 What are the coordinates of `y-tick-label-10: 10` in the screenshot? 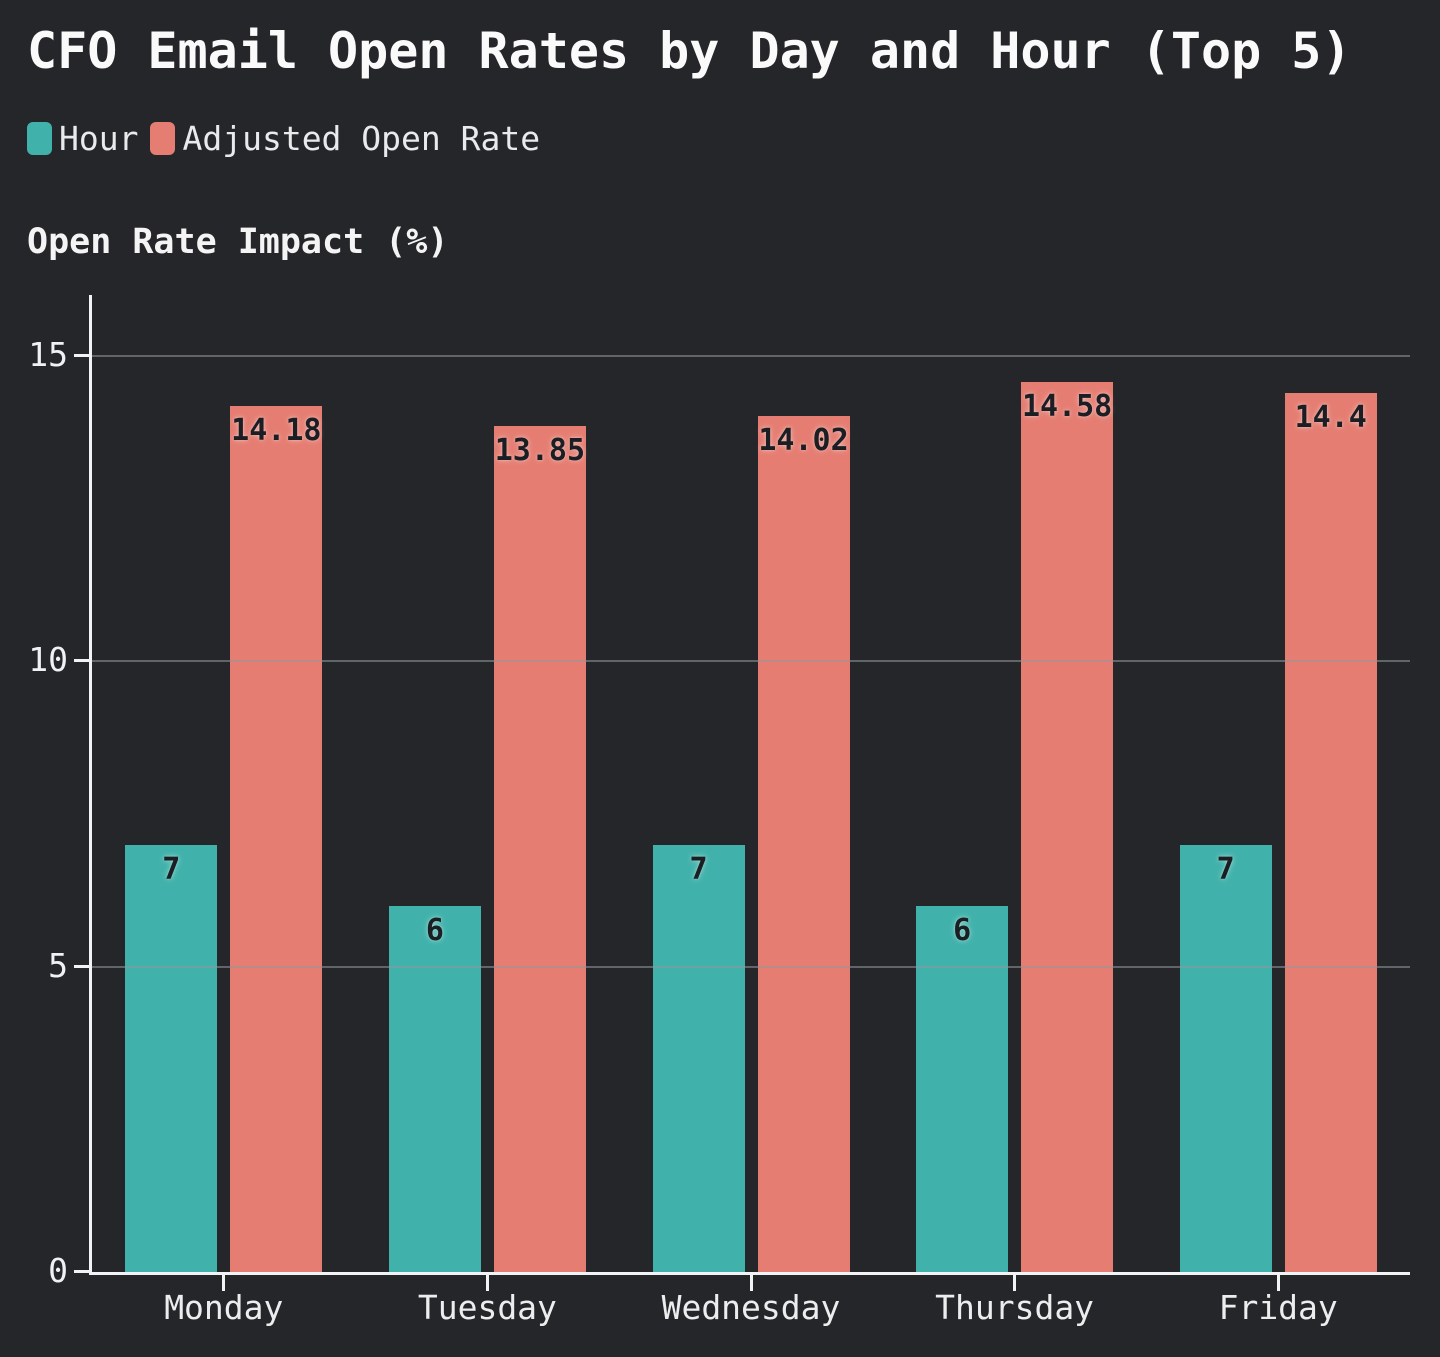 It's located at (48, 660).